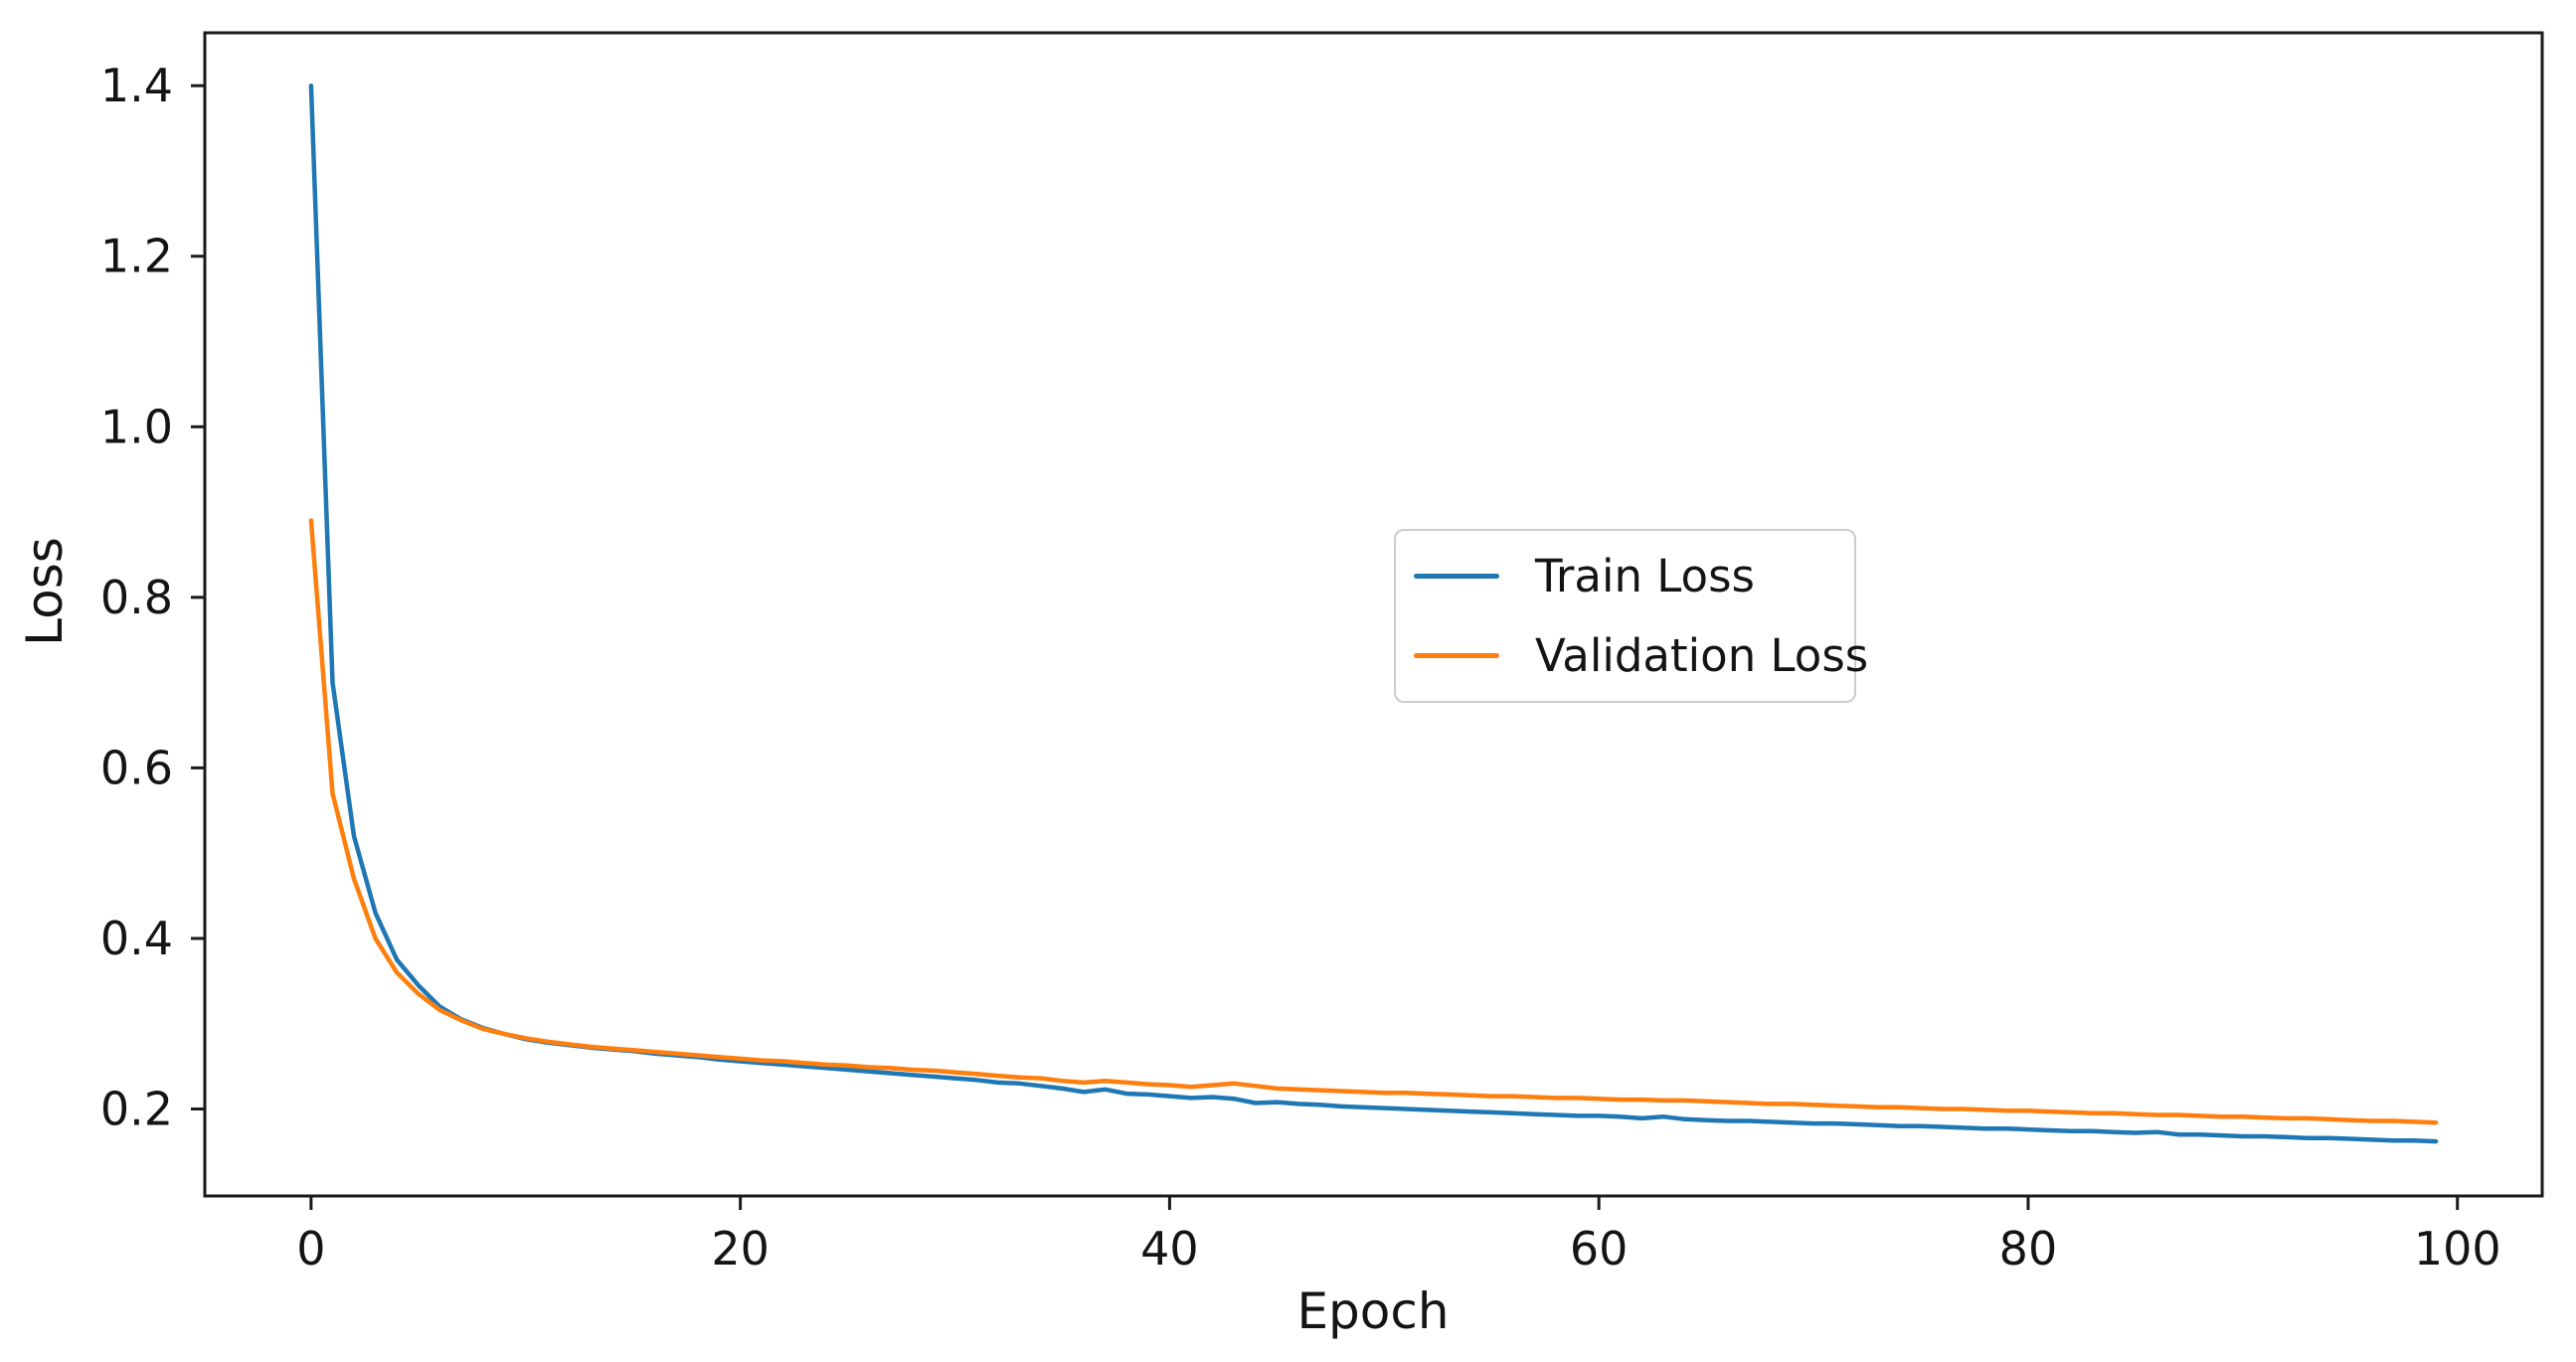 The height and width of the screenshot is (1362, 2576). Describe the element at coordinates (136, 598) in the screenshot. I see `y-tick-label: 0.8` at that location.